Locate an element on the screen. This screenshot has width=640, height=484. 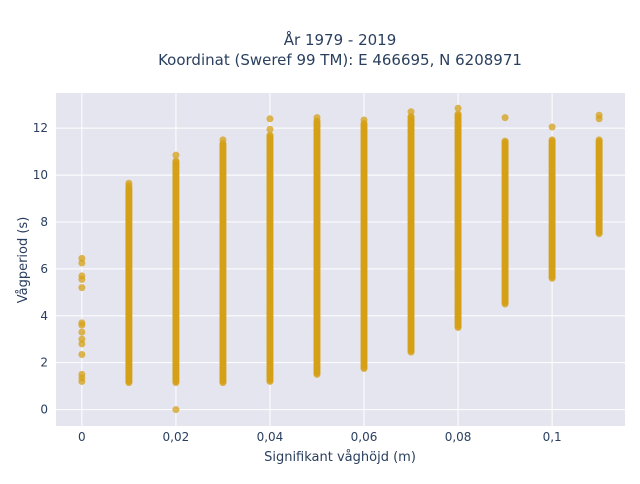
chart-title: År 1979 - 2019 is located at coordinates (340, 39).